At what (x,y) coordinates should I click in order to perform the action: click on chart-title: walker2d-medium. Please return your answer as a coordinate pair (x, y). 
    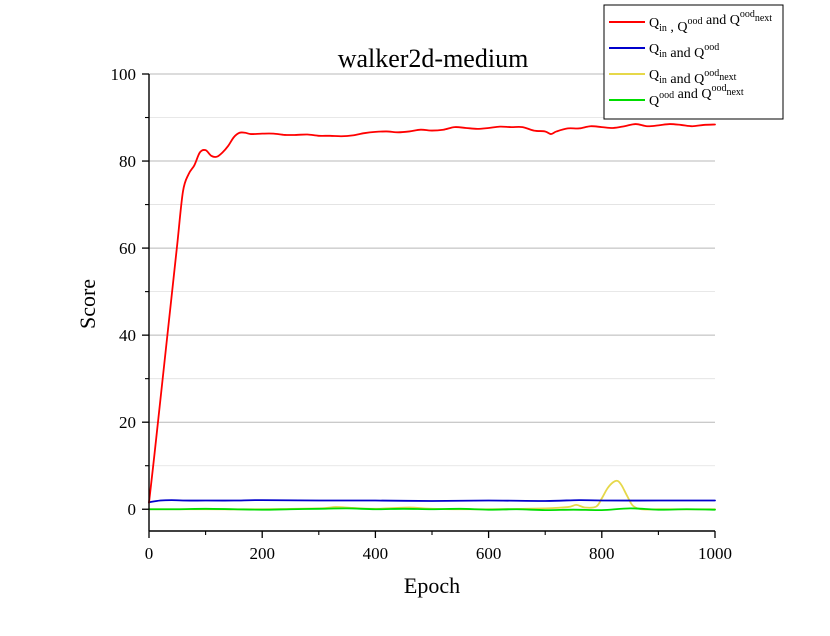
    Looking at the image, I should click on (433, 58).